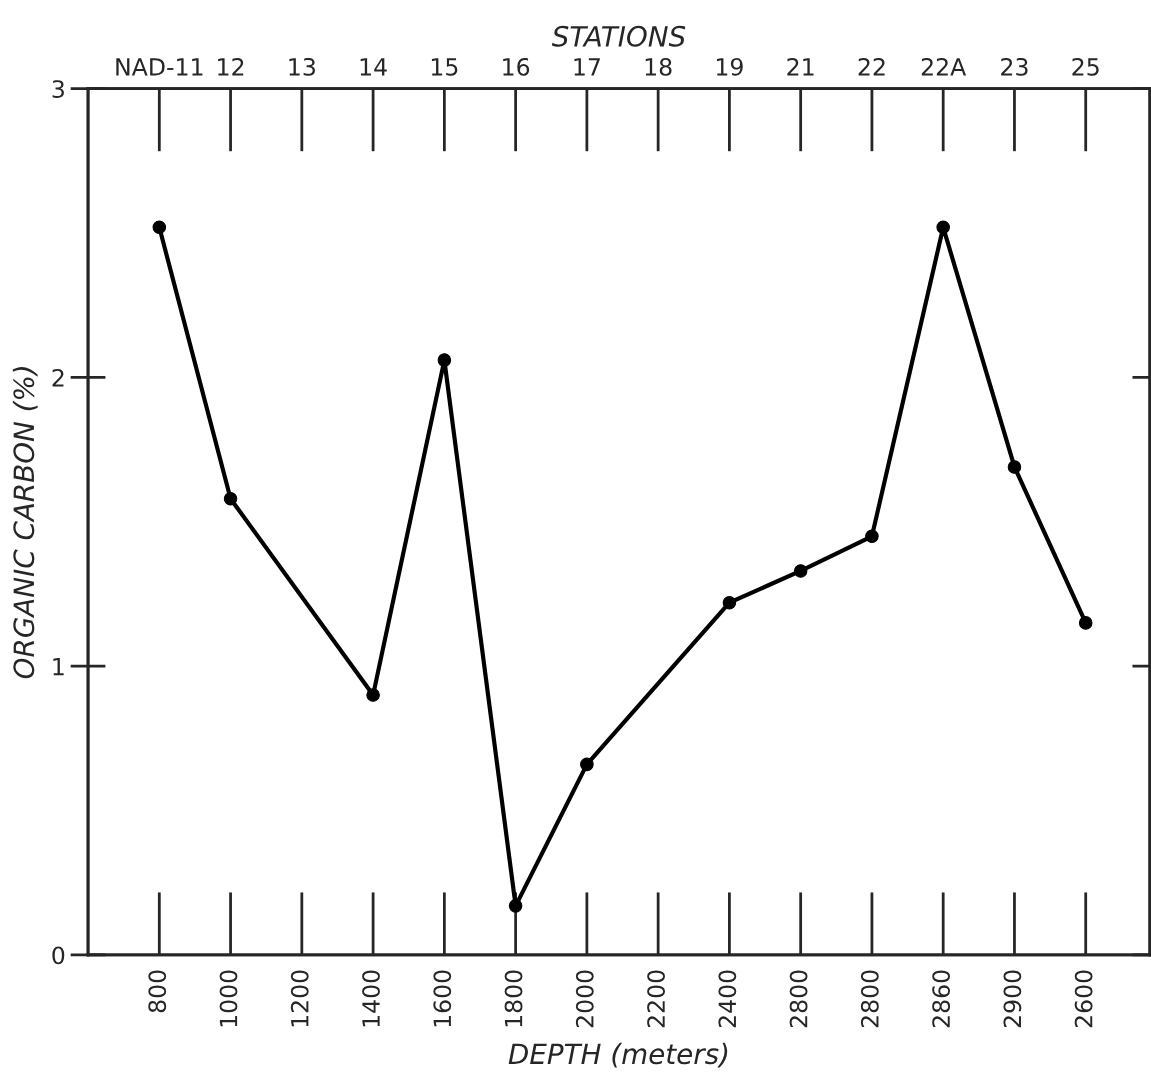 The image size is (1151, 1091). I want to click on x-tick-label: 2860, so click(941, 999).